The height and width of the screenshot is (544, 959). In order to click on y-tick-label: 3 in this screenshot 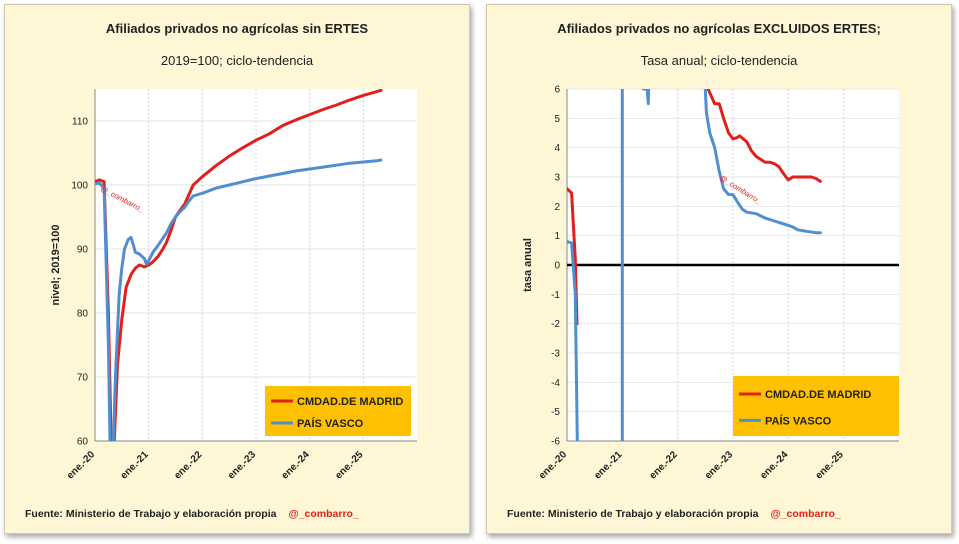, I will do `click(557, 178)`.